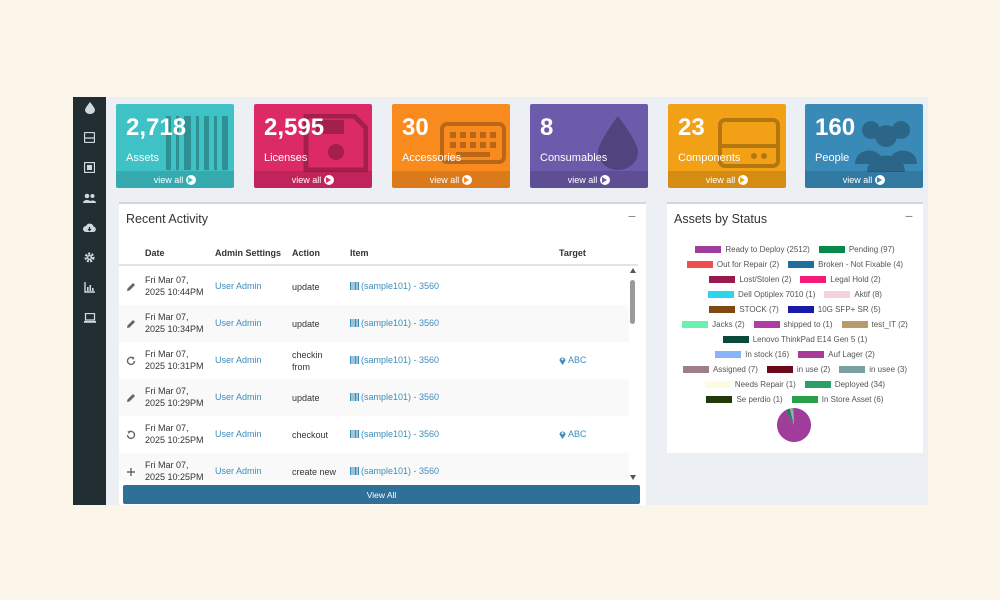  Describe the element at coordinates (777, 294) in the screenshot. I see `legend-label: Dell Optiplex 7010 (1)` at that location.